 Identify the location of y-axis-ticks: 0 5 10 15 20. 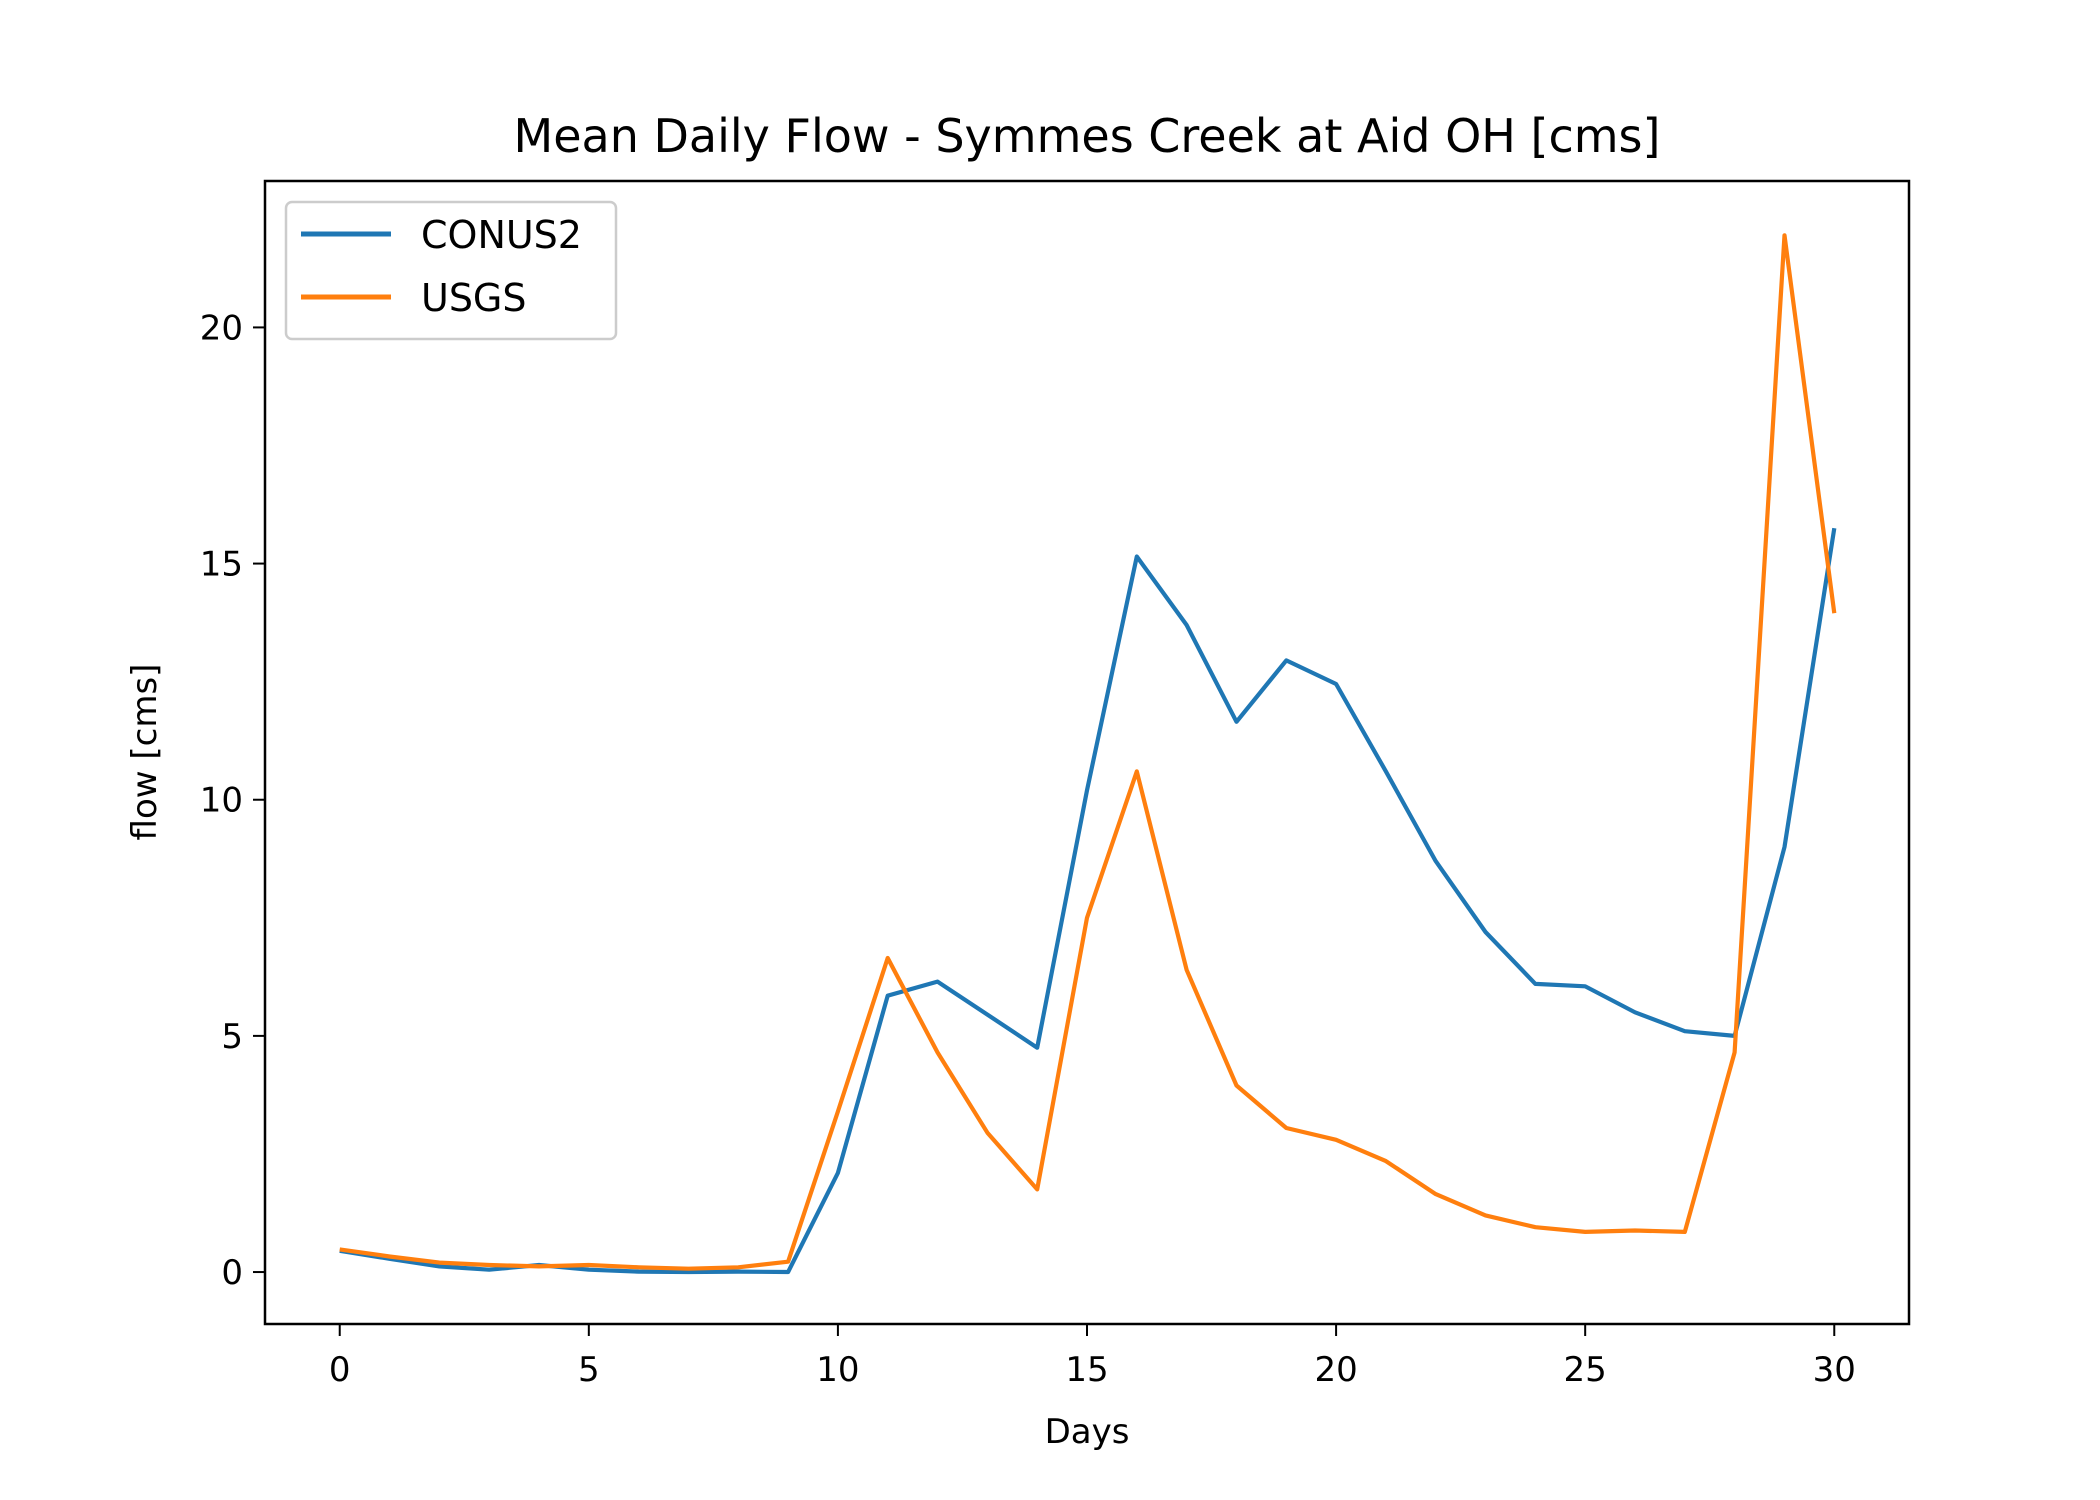
(232, 800).